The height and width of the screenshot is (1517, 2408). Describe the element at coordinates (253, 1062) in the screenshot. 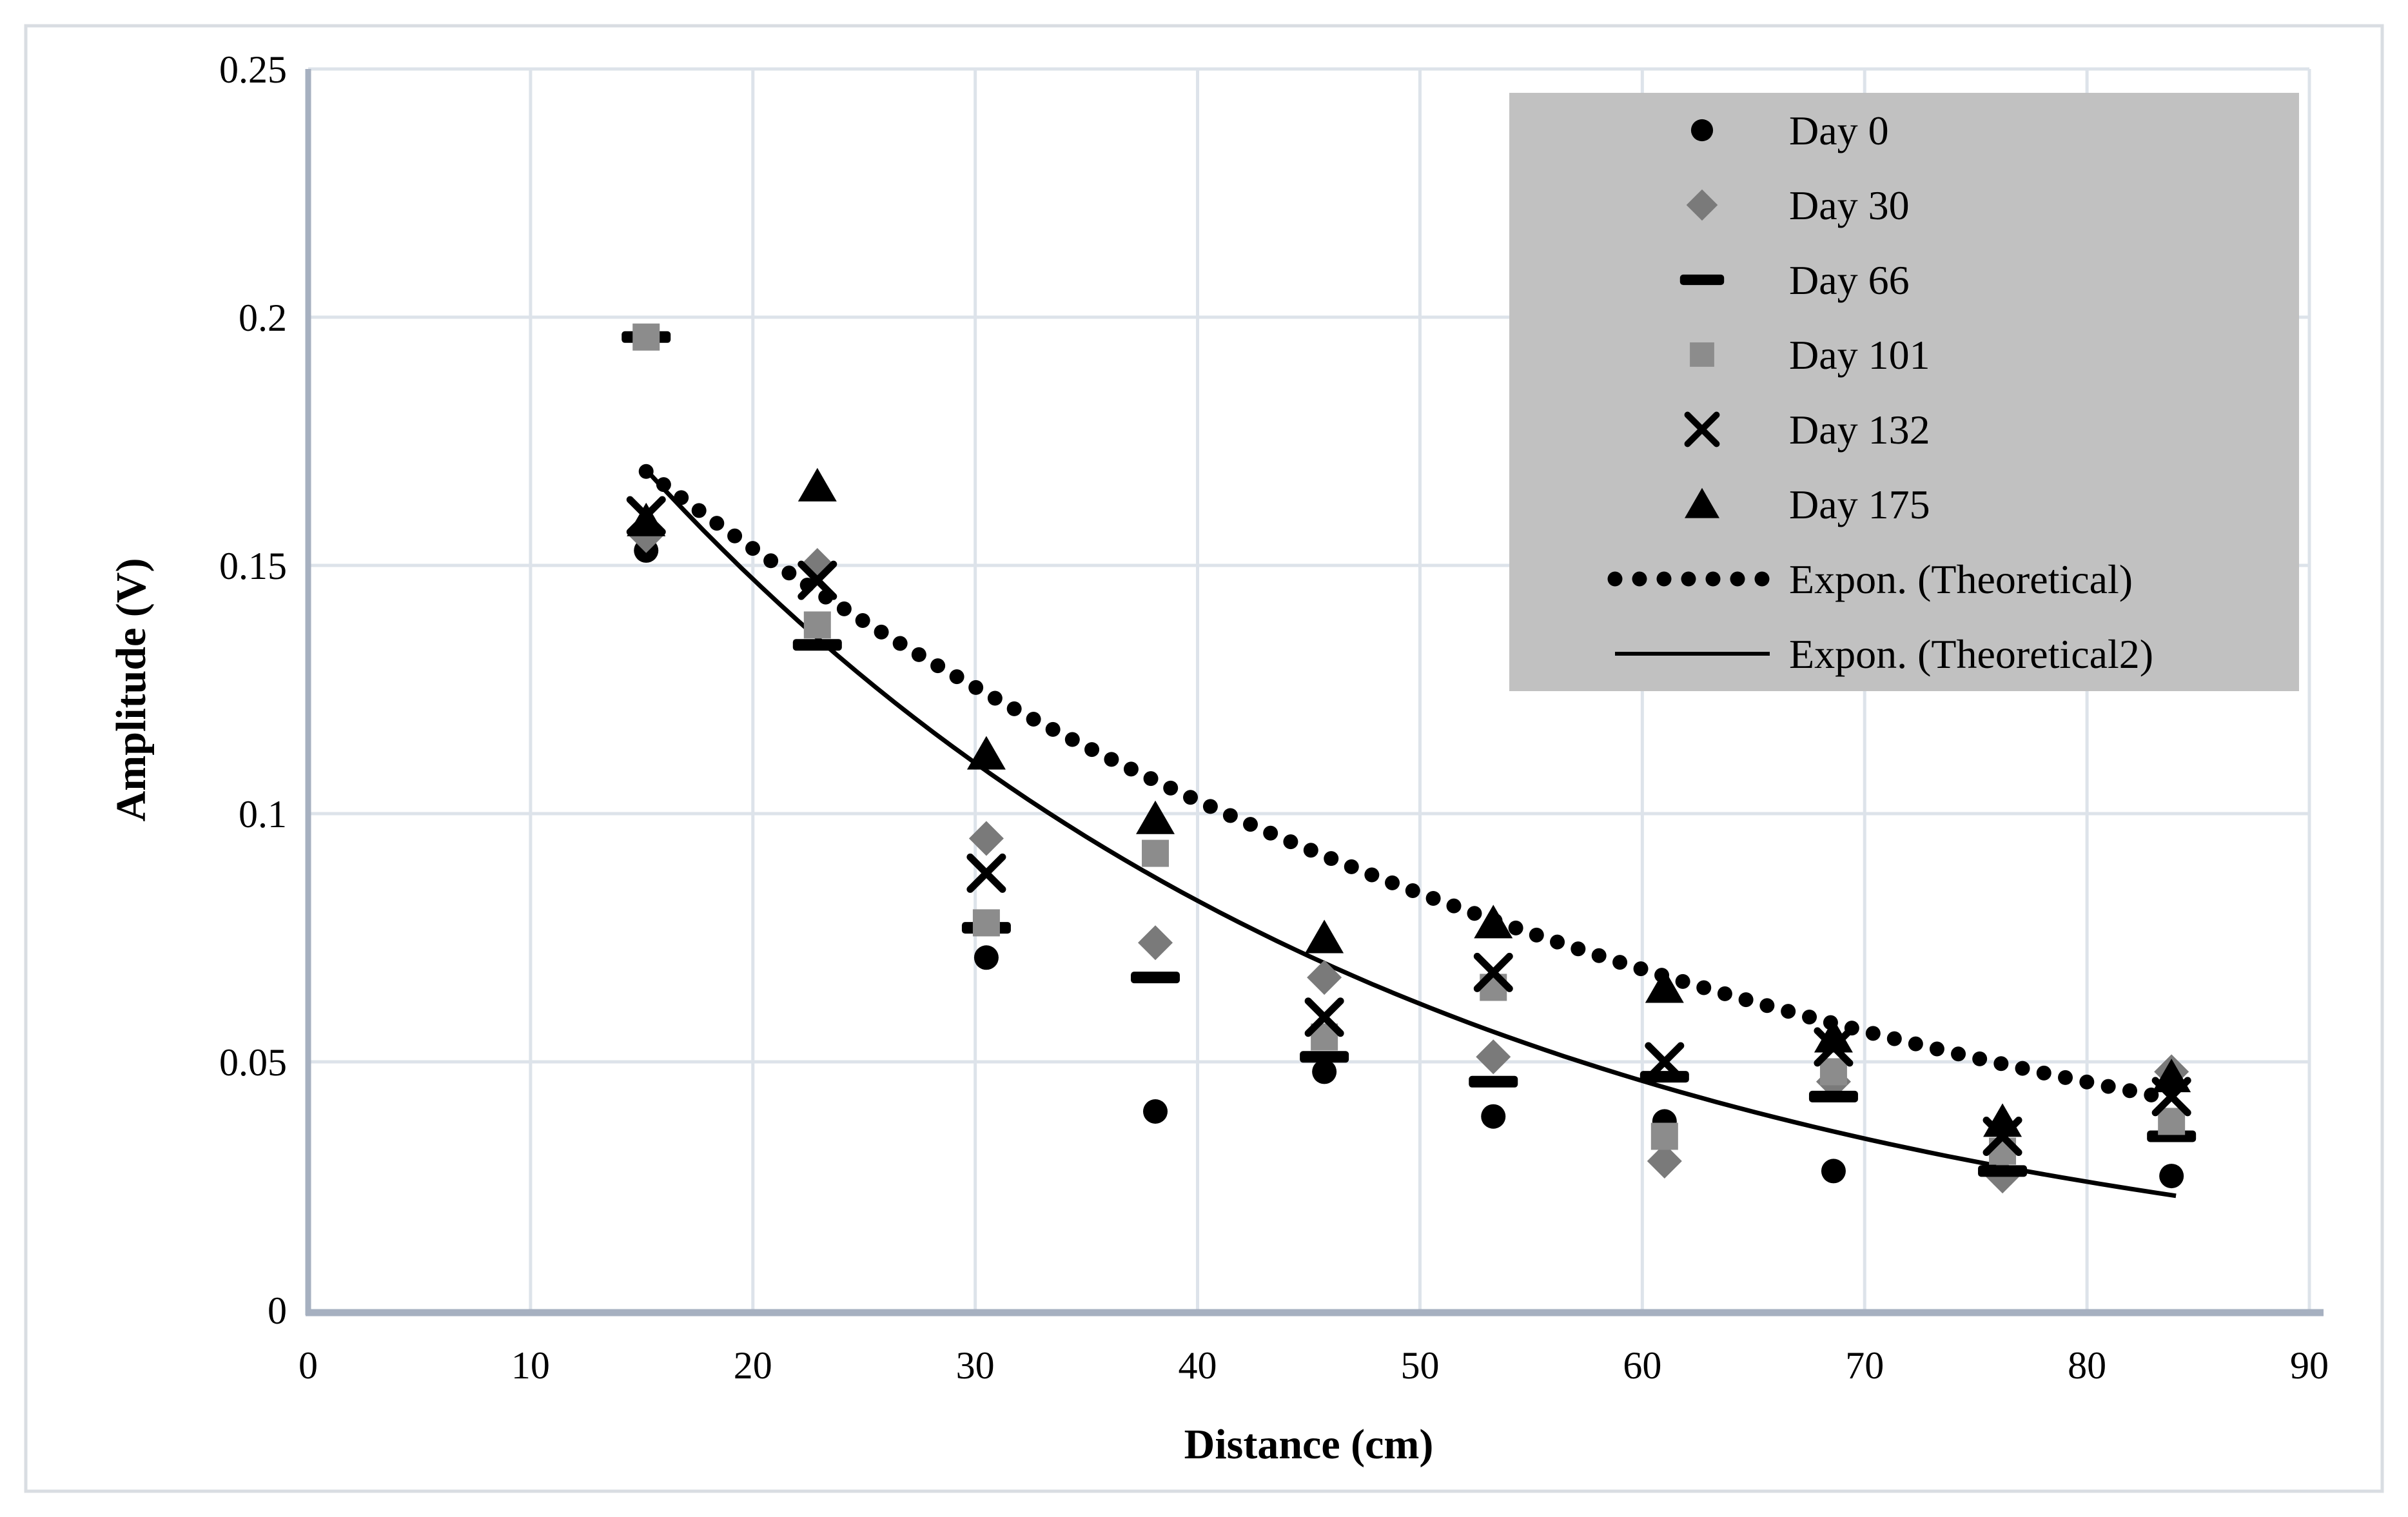

I see `y-tick-label: 0.05` at that location.